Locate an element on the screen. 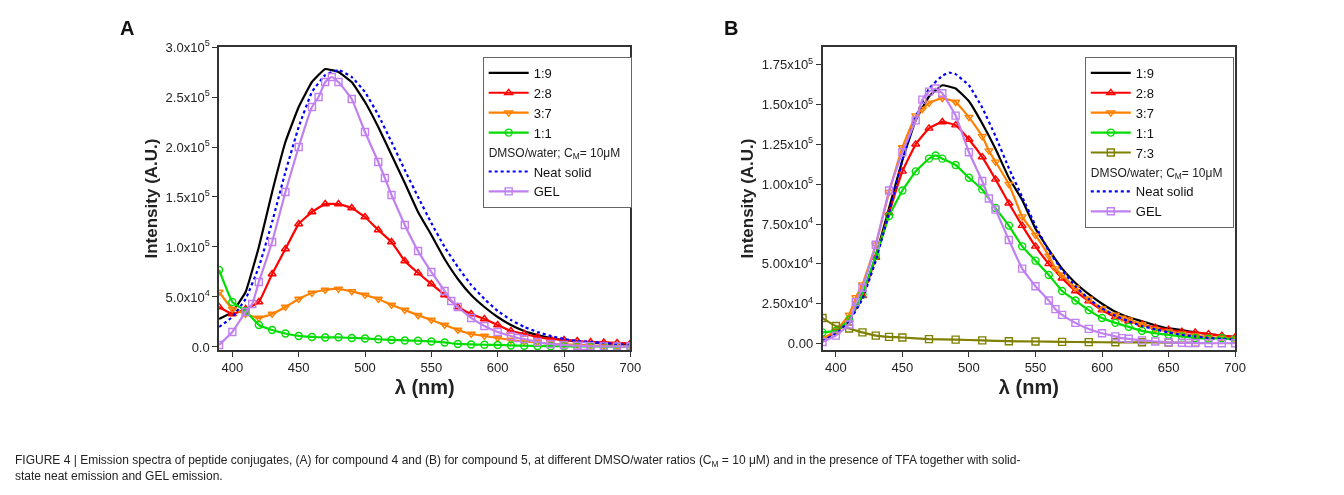  y-tick-label: 1.50x10$^{5}$ is located at coordinates (787, 103).